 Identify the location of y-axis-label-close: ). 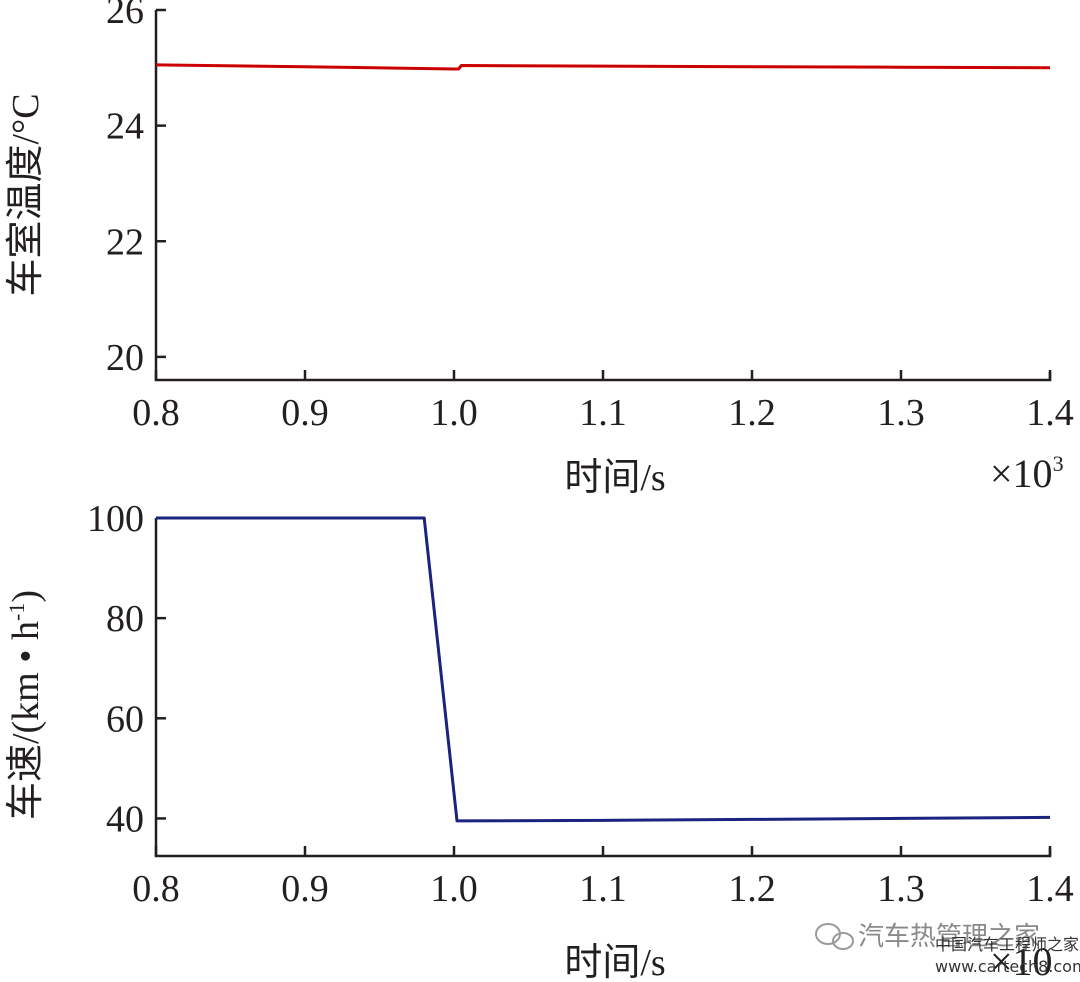
(26, 596).